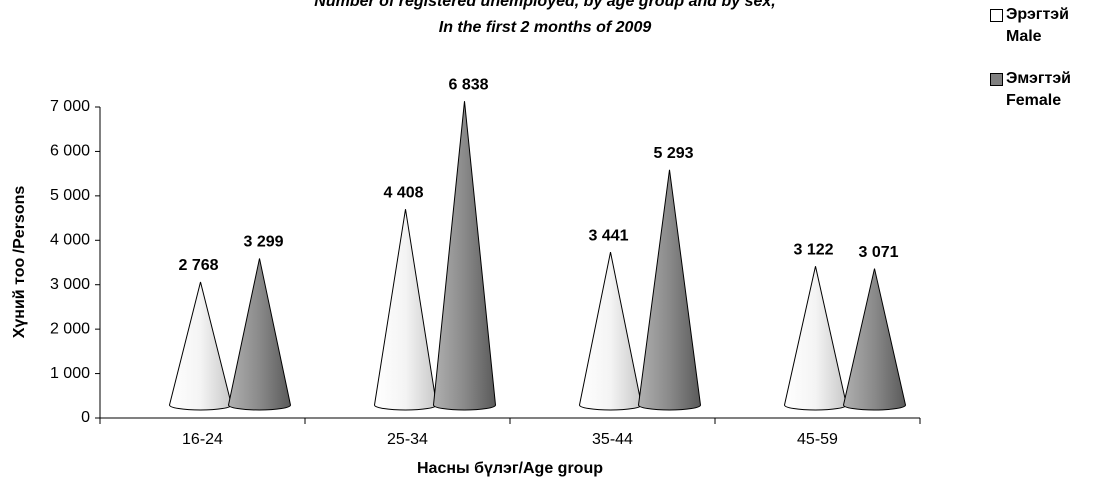 This screenshot has height=481, width=1095. I want to click on value-label: 2 768, so click(198, 265).